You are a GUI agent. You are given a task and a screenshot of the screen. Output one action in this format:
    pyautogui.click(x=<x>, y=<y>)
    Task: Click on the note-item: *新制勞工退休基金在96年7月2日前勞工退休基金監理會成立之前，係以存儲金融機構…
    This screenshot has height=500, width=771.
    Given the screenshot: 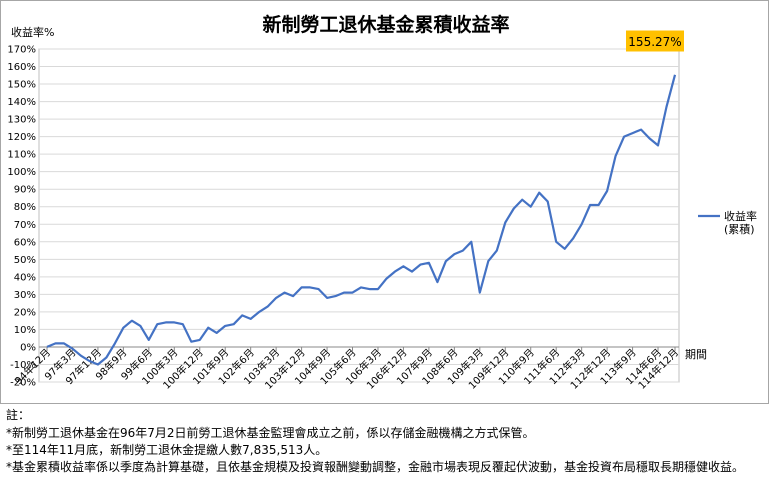 What is the action you would take?
    pyautogui.click(x=270, y=433)
    